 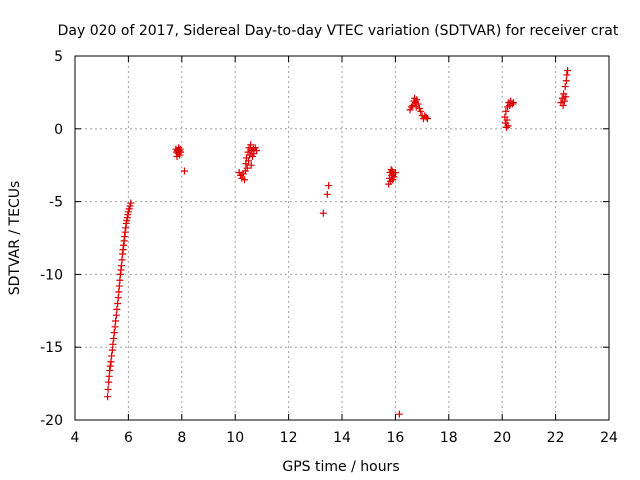 I want to click on y-tick-label: -15, so click(x=51, y=348).